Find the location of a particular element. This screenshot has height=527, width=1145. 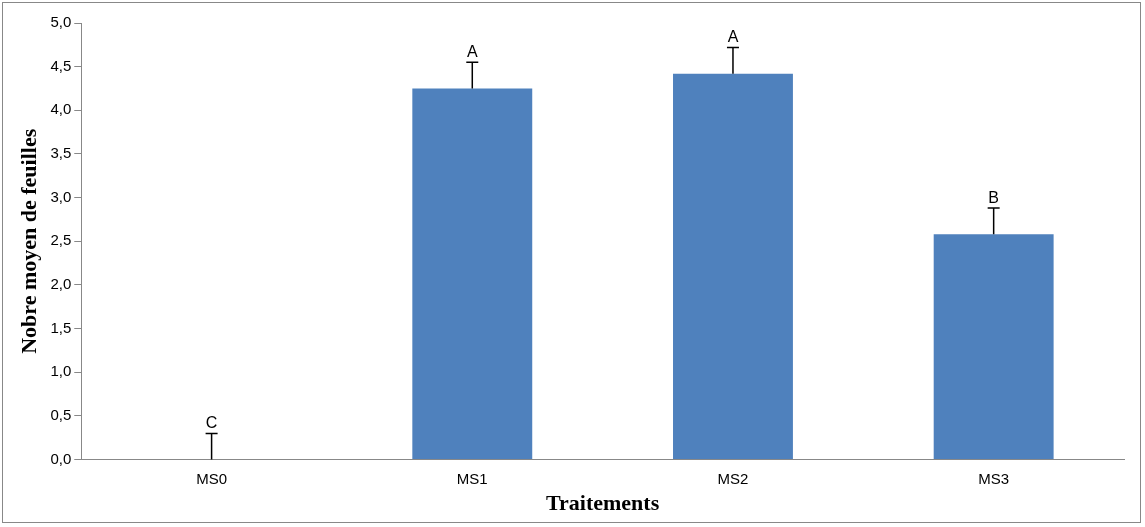

y-tick-label: 2,0 is located at coordinates (61, 284).